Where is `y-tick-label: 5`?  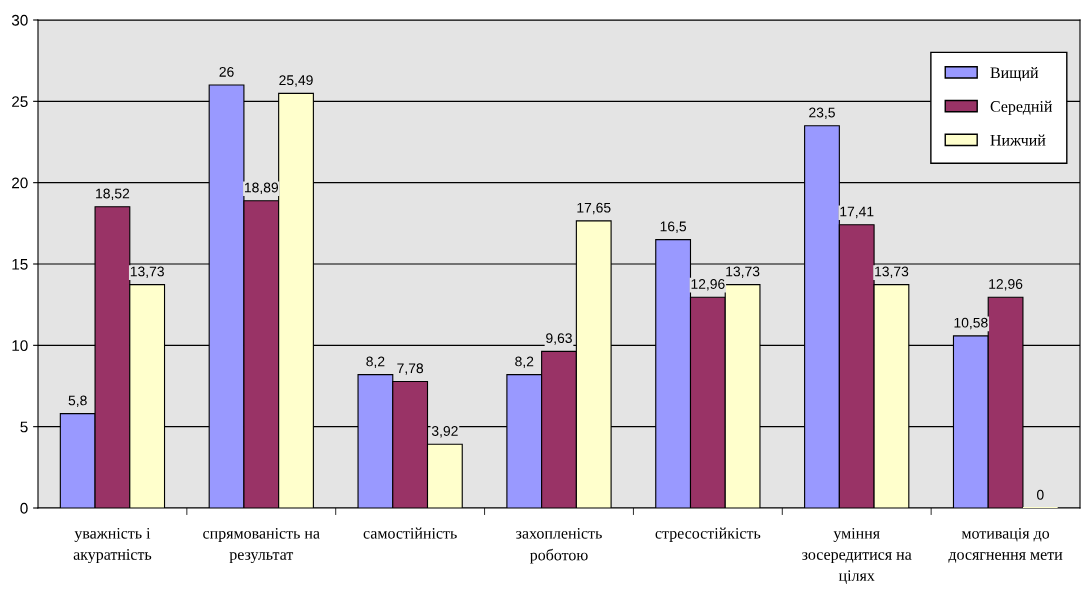
y-tick-label: 5 is located at coordinates (24, 427).